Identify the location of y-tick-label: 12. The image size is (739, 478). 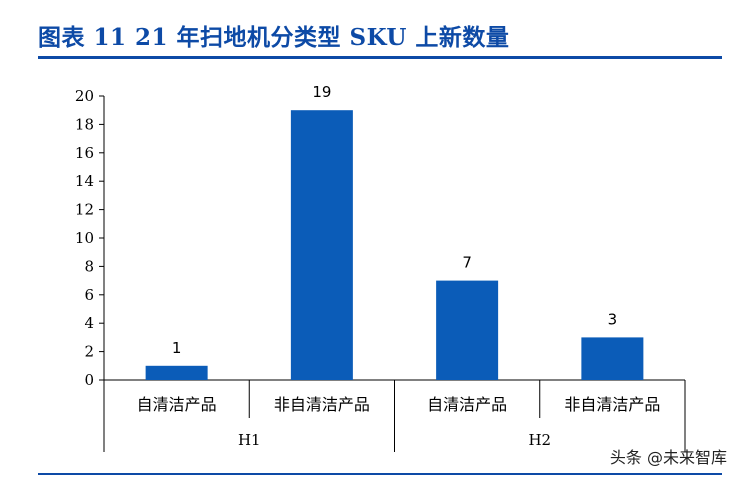
(84, 210).